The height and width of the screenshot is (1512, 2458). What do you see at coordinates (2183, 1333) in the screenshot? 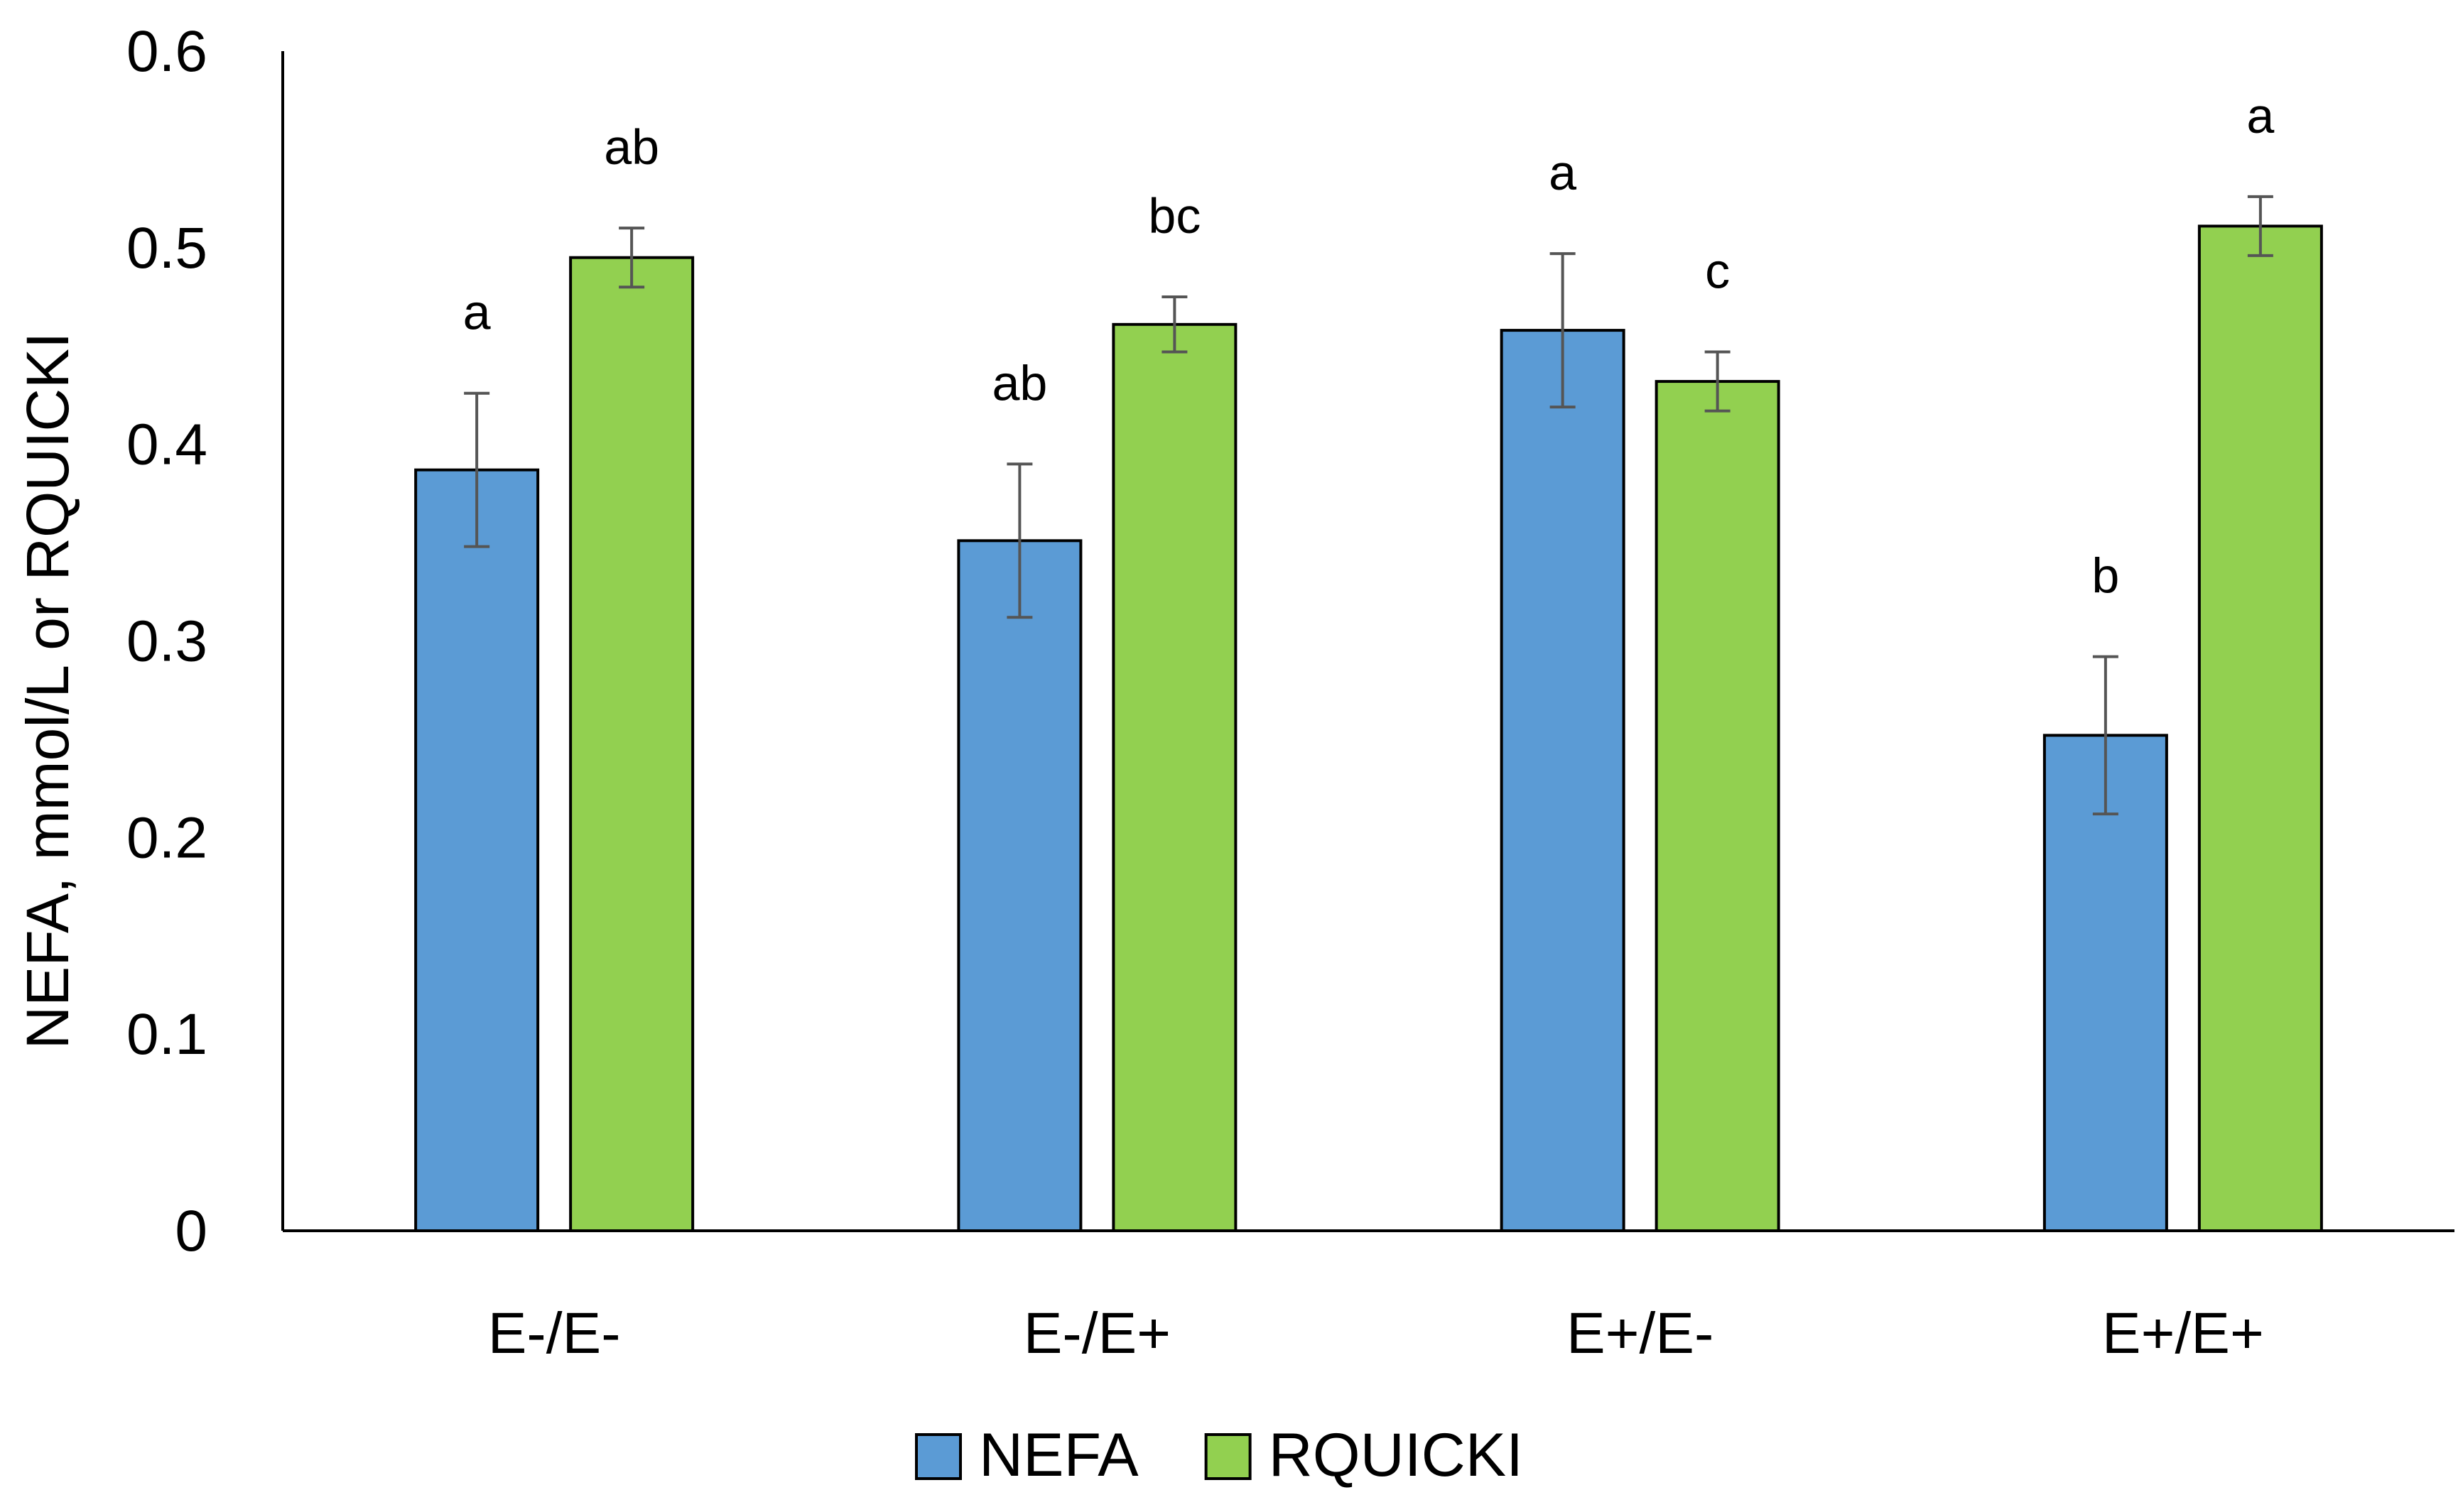
I see `x-category-label: E+/E+` at bounding box center [2183, 1333].